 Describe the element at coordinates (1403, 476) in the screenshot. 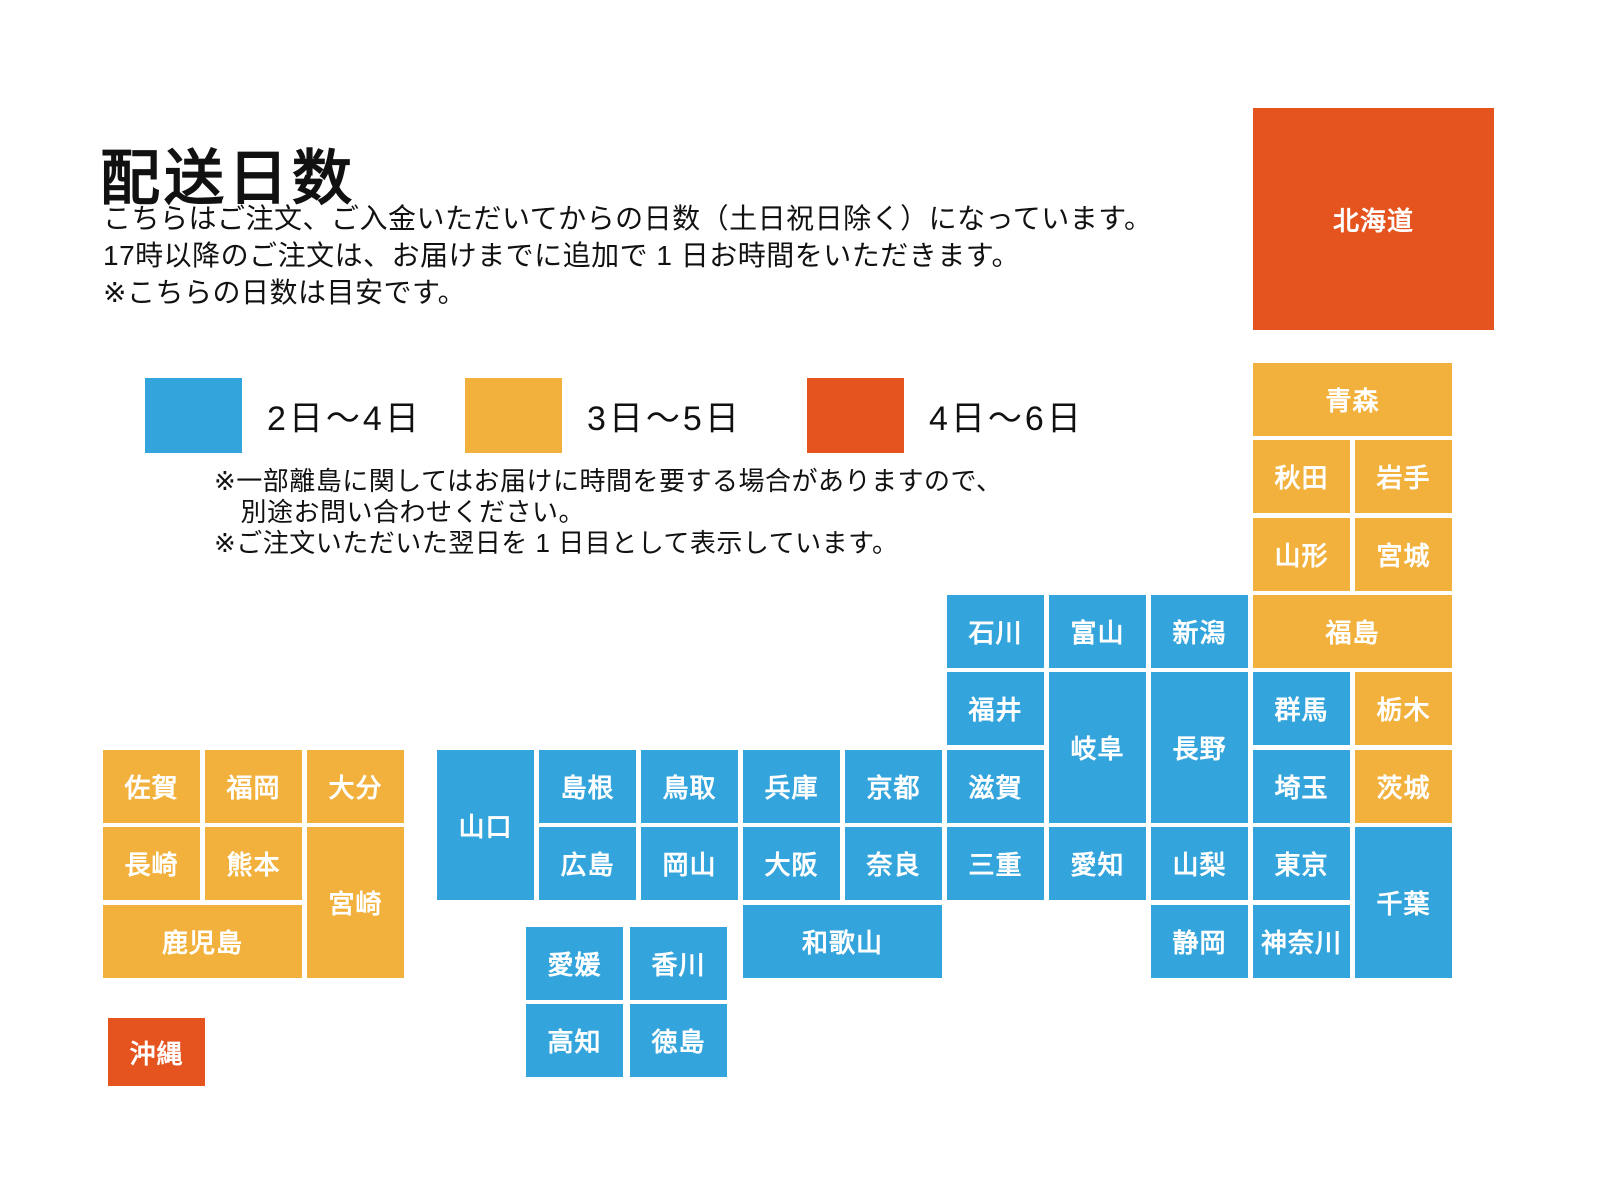

I see `prefecture-iwate: 岩手` at that location.